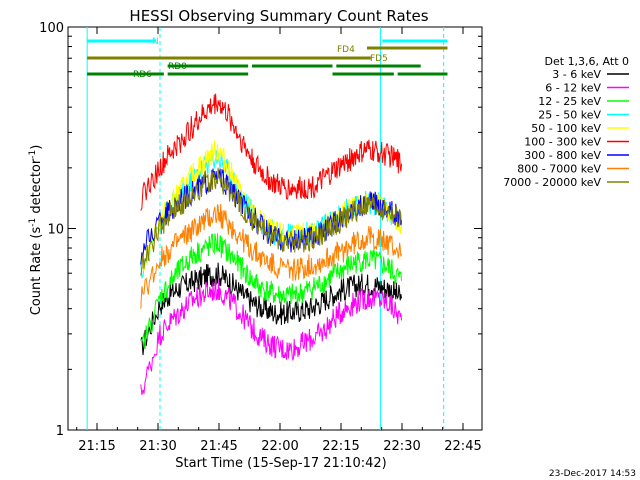  I want to click on y-tick-label-2: 1, so click(60, 431).